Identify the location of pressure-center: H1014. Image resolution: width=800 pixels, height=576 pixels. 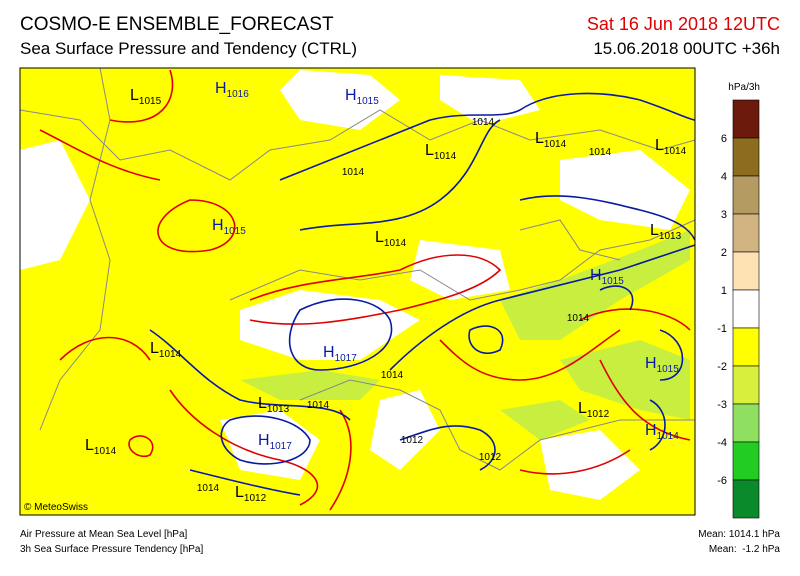
(662, 432).